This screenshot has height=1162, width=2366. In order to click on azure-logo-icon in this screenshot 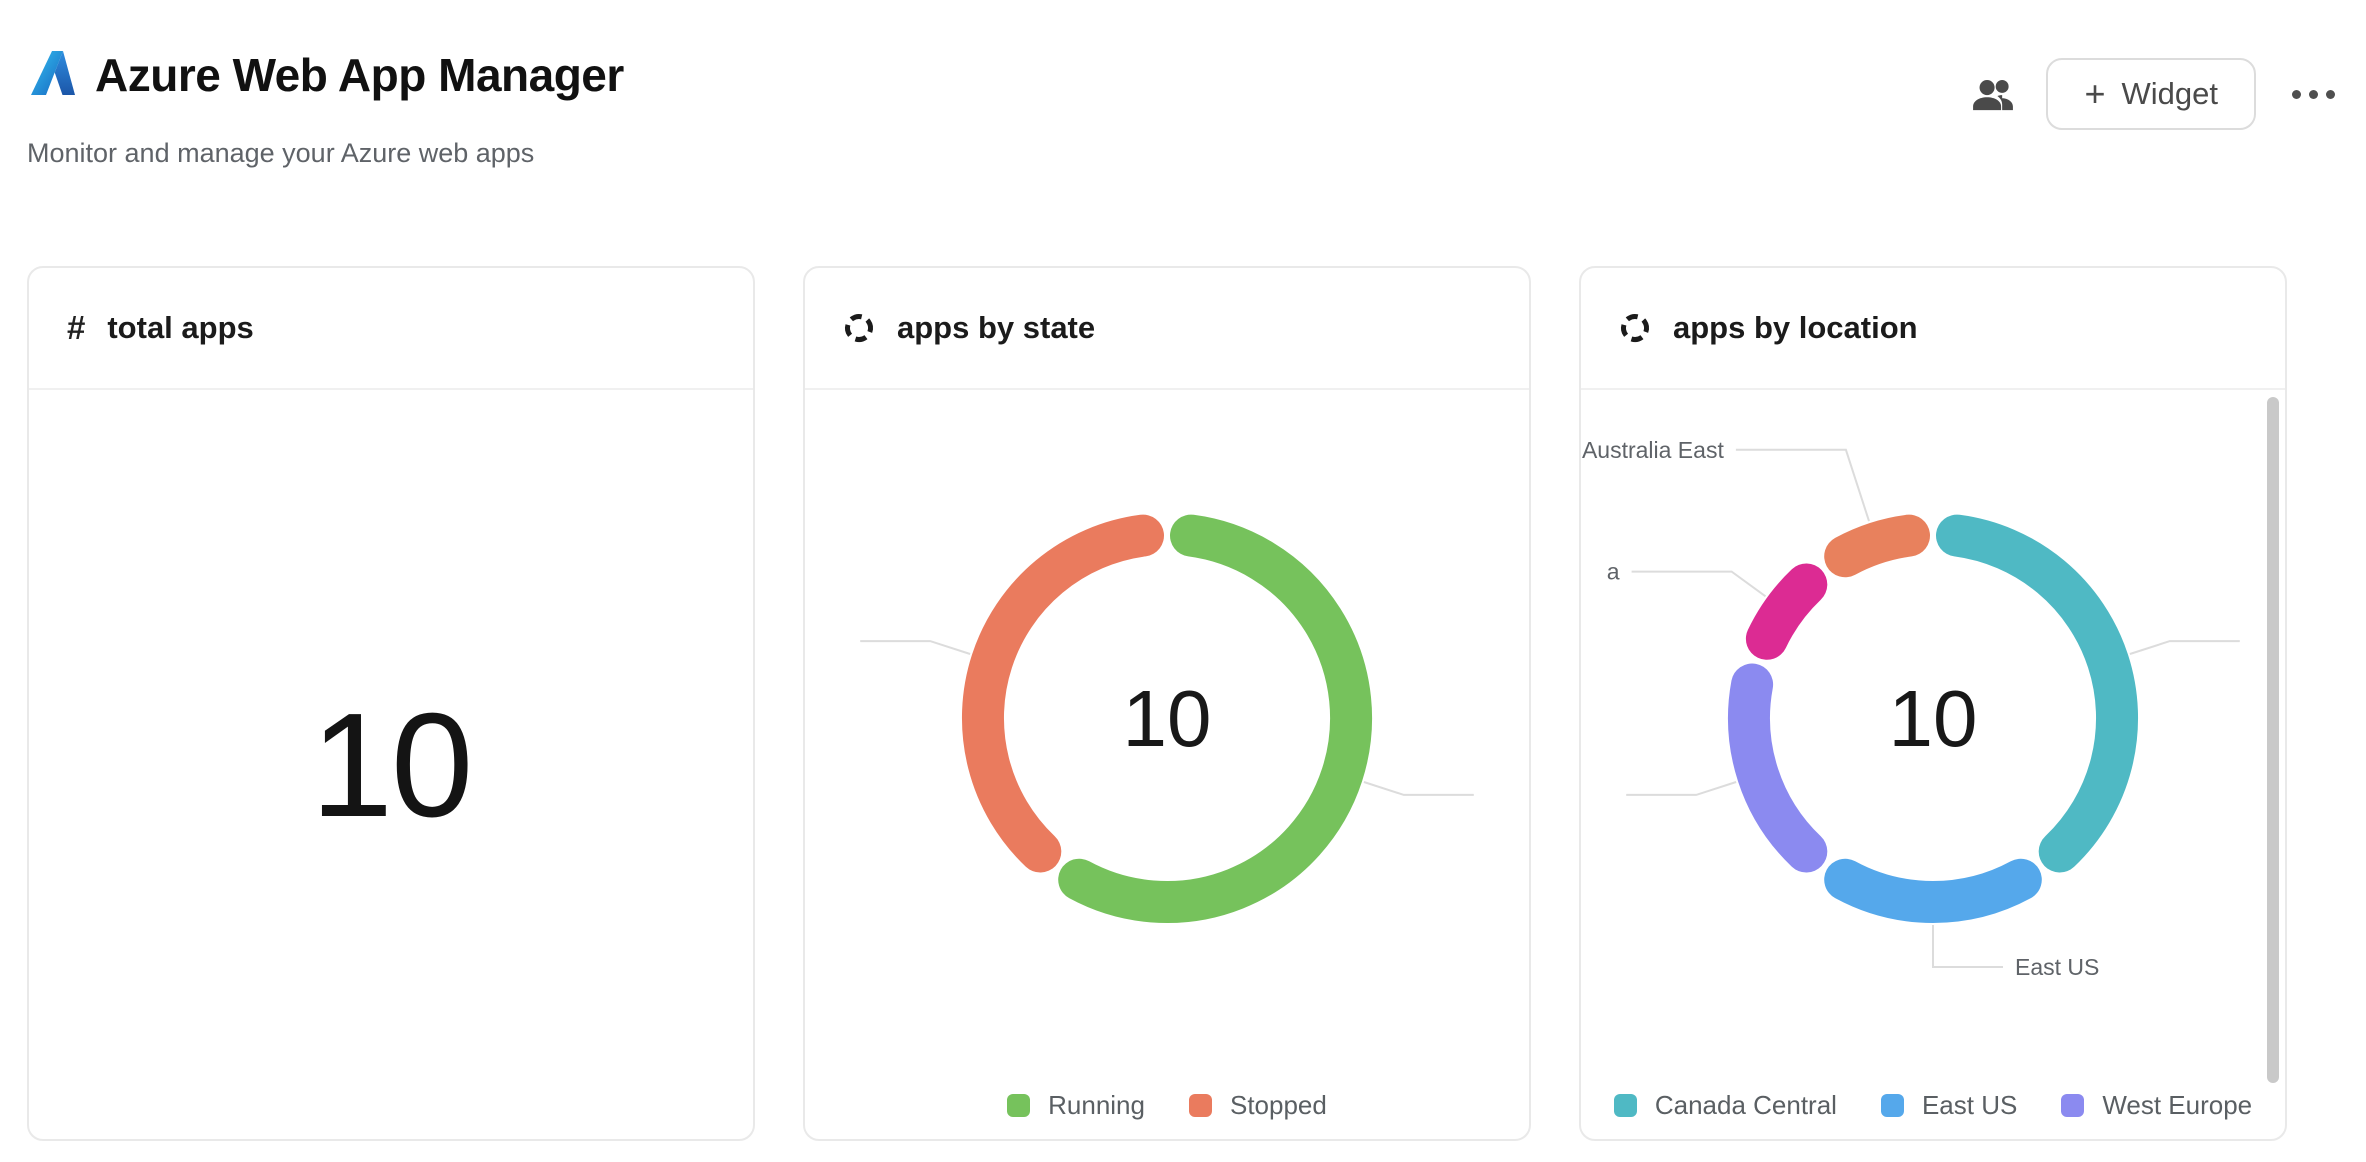, I will do `click(51, 75)`.